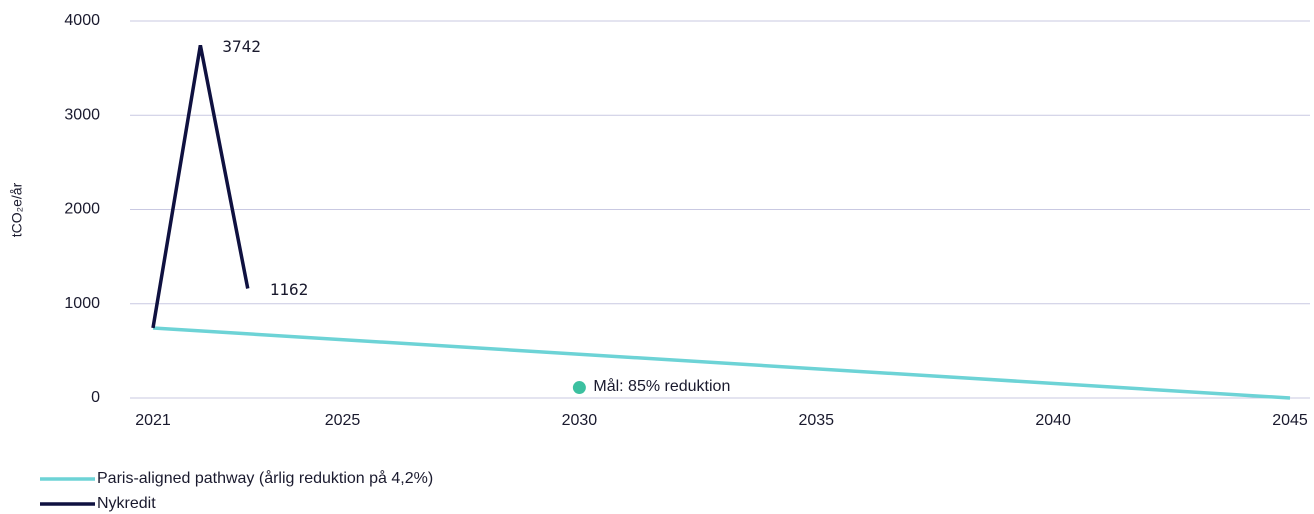 The image size is (1314, 514). I want to click on x-tick-label: 2035, so click(816, 420).